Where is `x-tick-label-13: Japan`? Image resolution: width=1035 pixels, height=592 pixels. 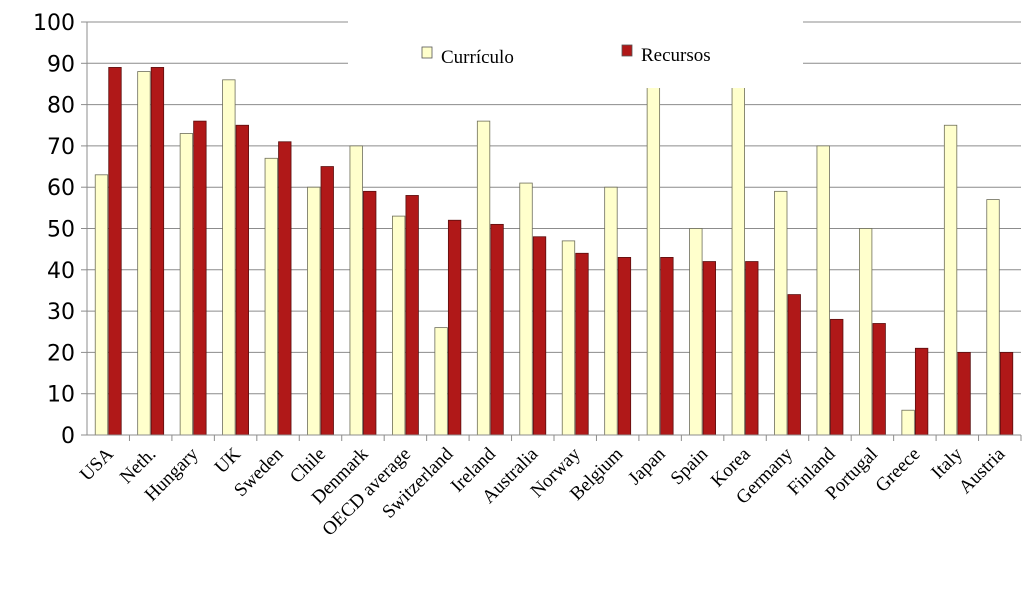 x-tick-label-13: Japan is located at coordinates (647, 466).